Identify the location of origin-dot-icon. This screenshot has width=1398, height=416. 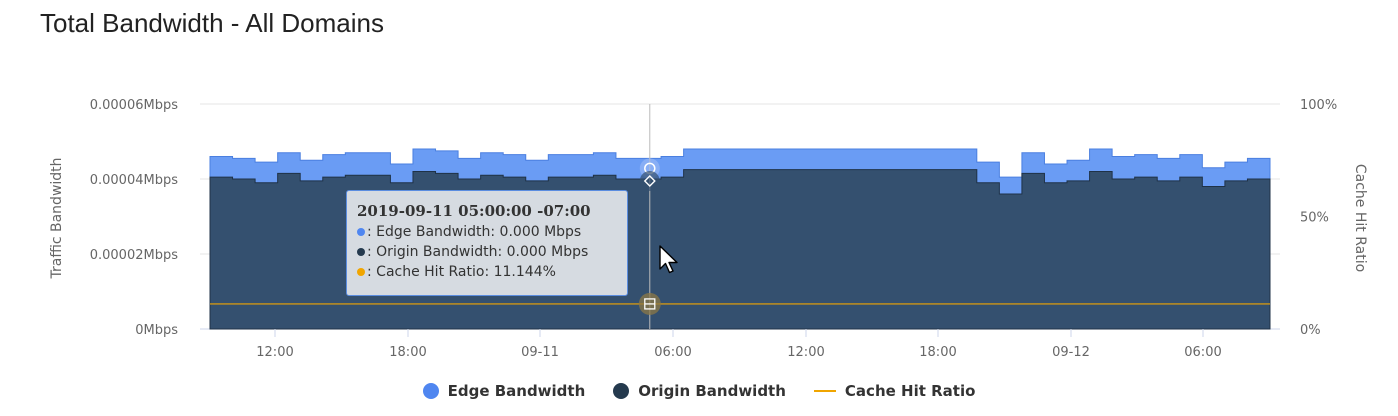
(361, 252).